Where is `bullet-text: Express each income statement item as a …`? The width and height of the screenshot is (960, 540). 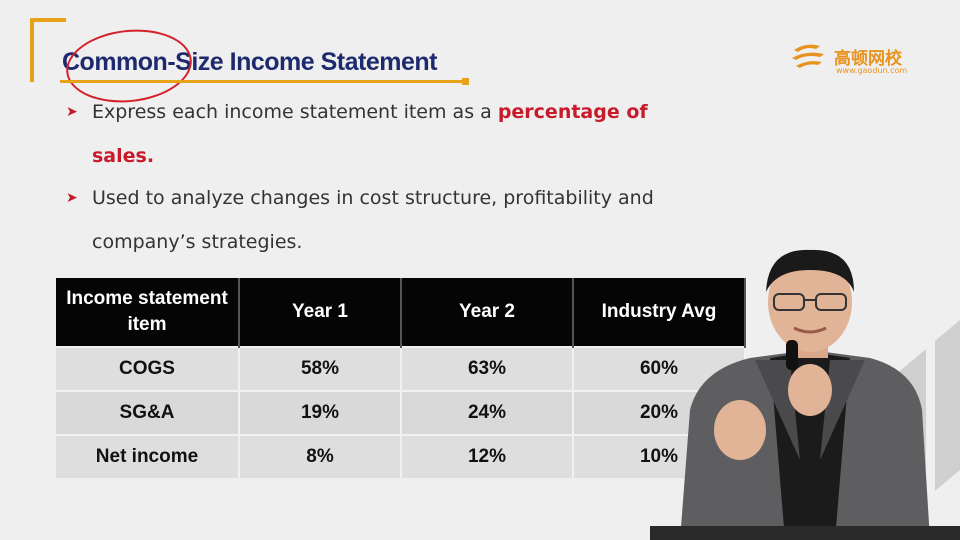 bullet-text: Express each income statement item as a … is located at coordinates (392, 134).